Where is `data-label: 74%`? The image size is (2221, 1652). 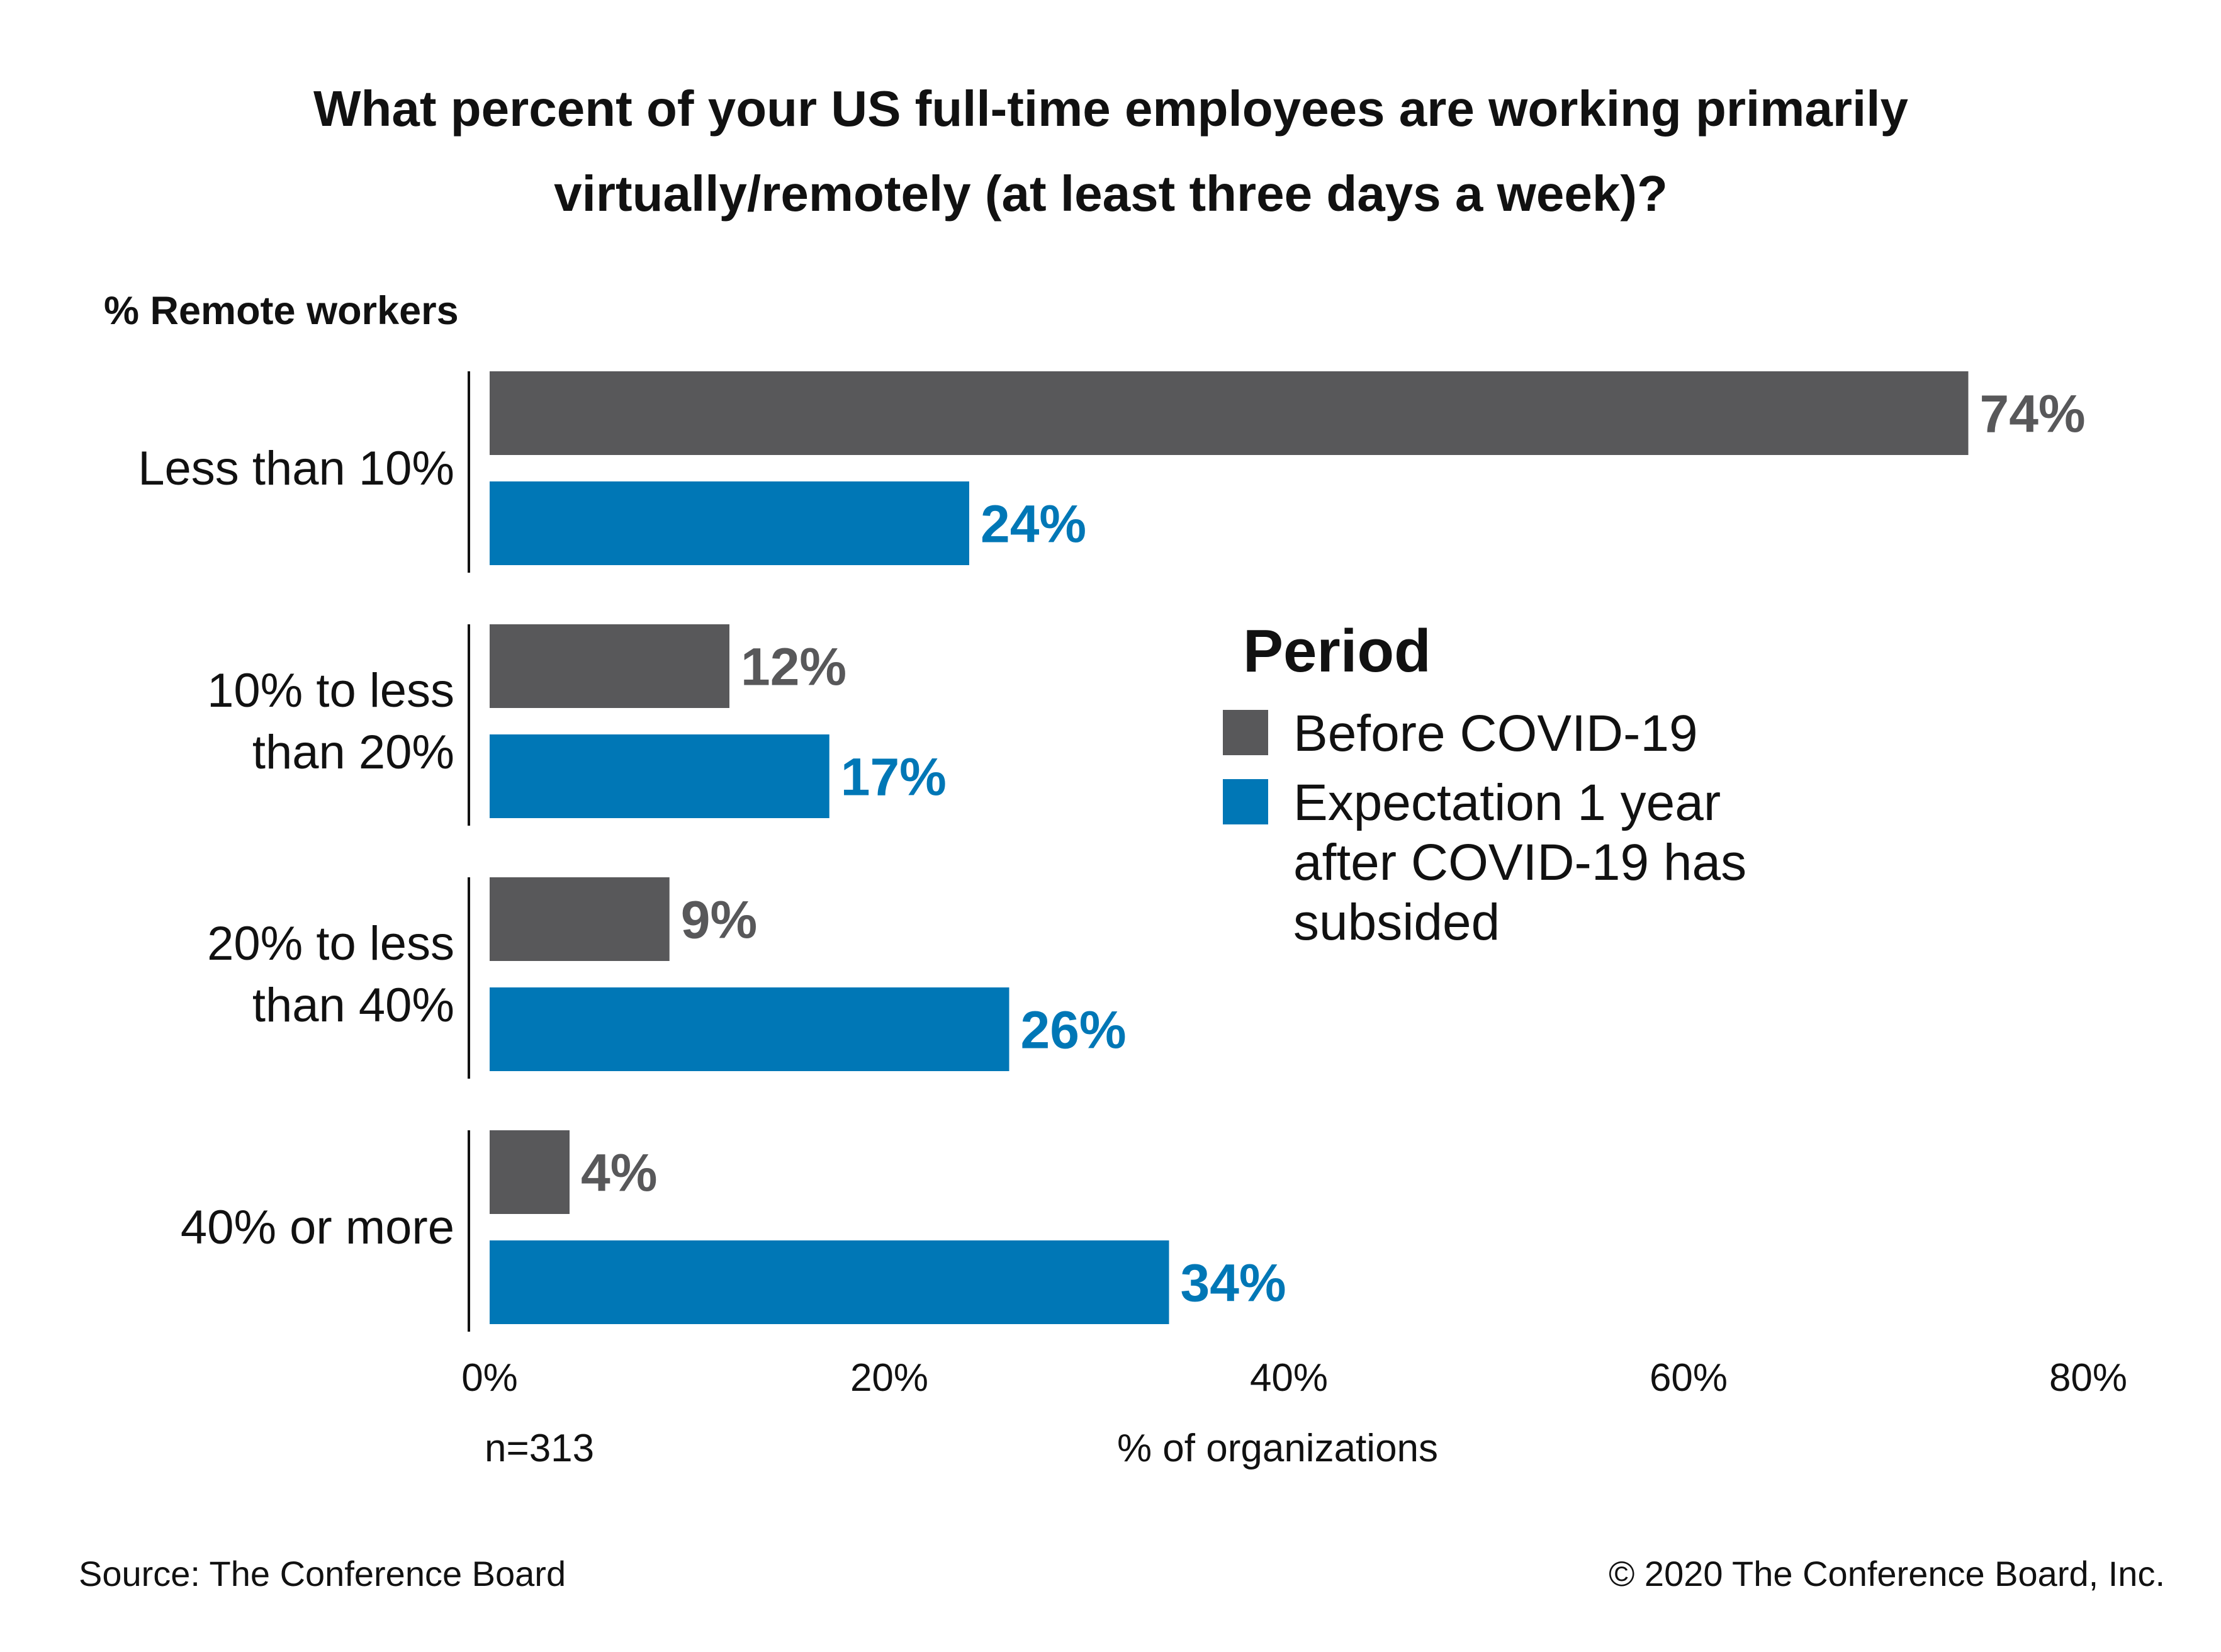
data-label: 74% is located at coordinates (2033, 414).